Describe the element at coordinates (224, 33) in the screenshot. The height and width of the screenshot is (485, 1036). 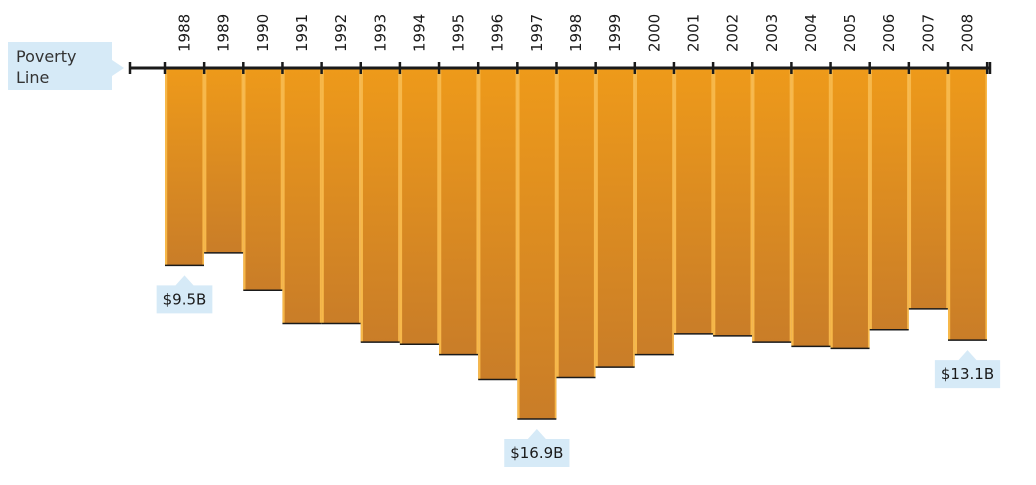
I see `year-label-1989: 1989` at that location.